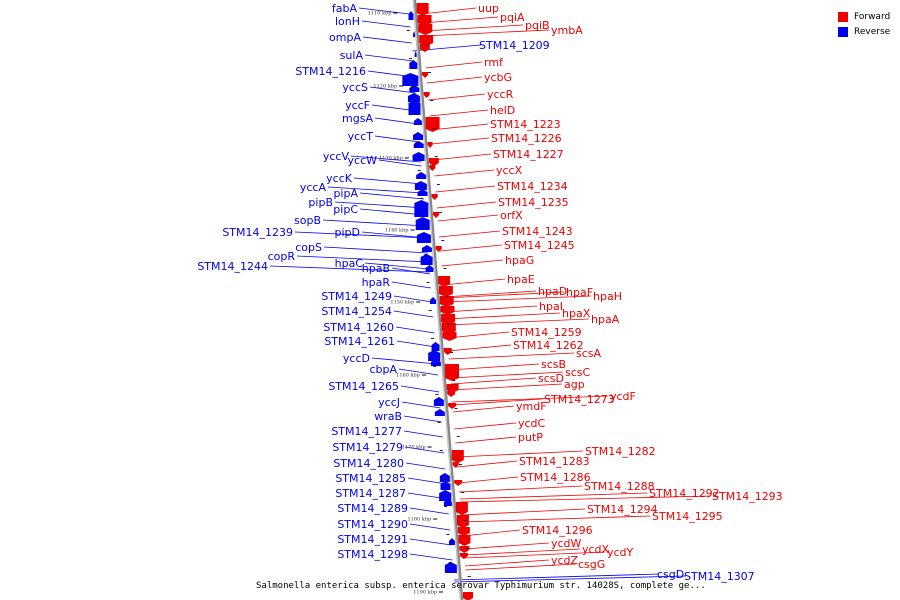 The width and height of the screenshot is (900, 600). I want to click on gene-label: STM14_1261, so click(359, 341).